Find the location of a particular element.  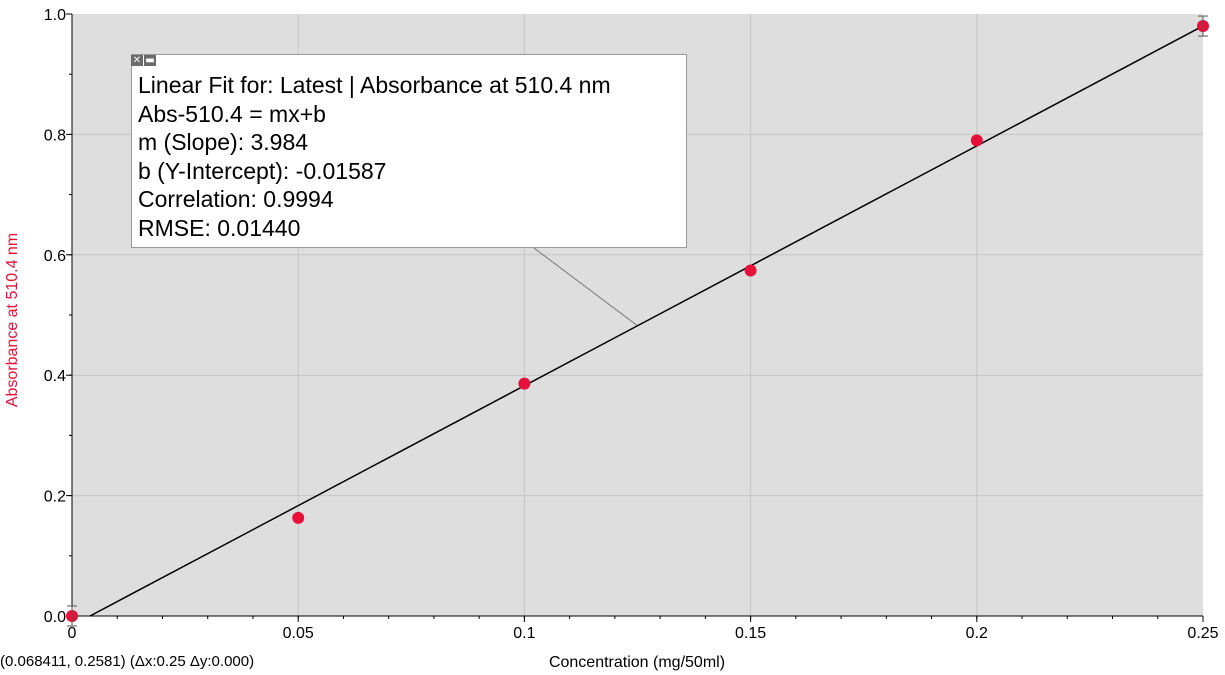

y-tick-label: 0.6 is located at coordinates (55, 256).